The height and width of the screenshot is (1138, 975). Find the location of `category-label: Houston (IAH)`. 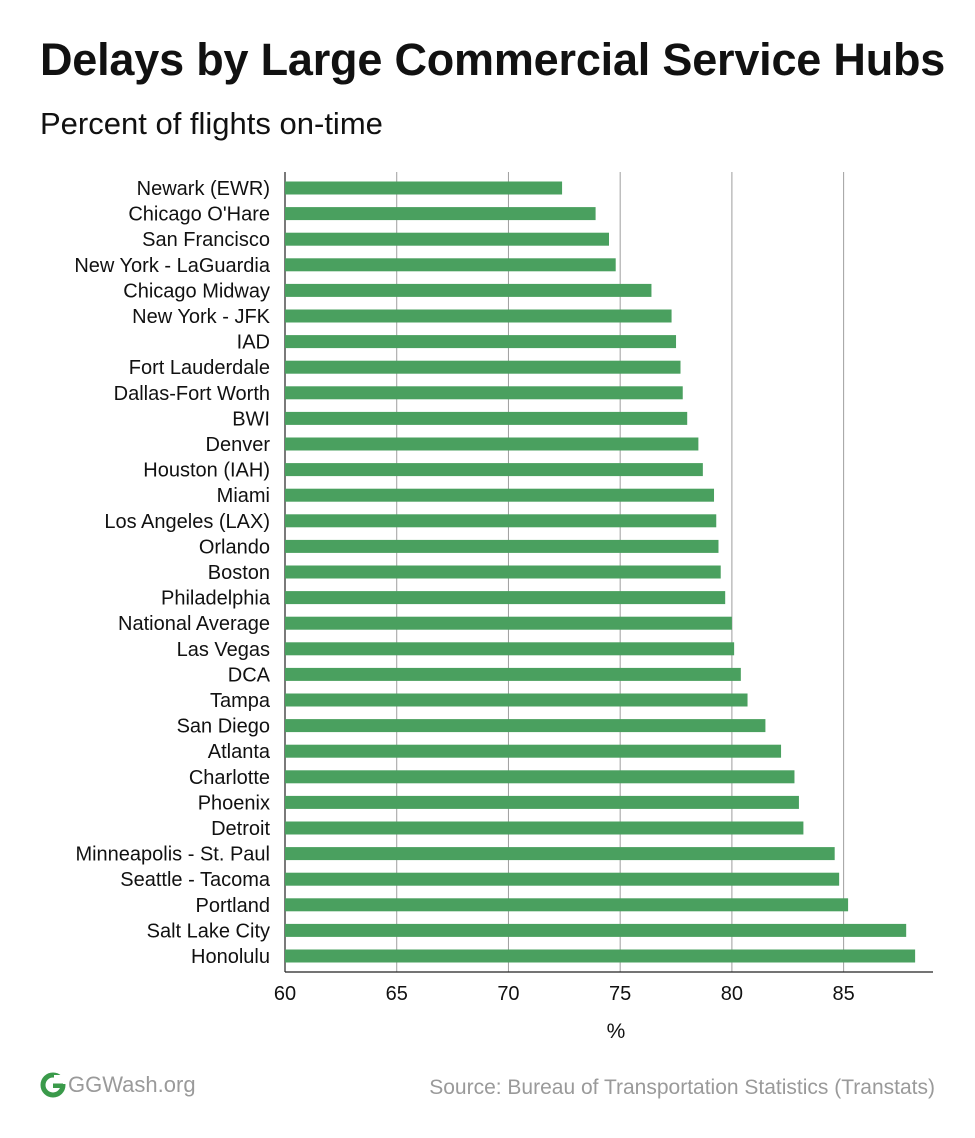

category-label: Houston (IAH) is located at coordinates (206, 471).